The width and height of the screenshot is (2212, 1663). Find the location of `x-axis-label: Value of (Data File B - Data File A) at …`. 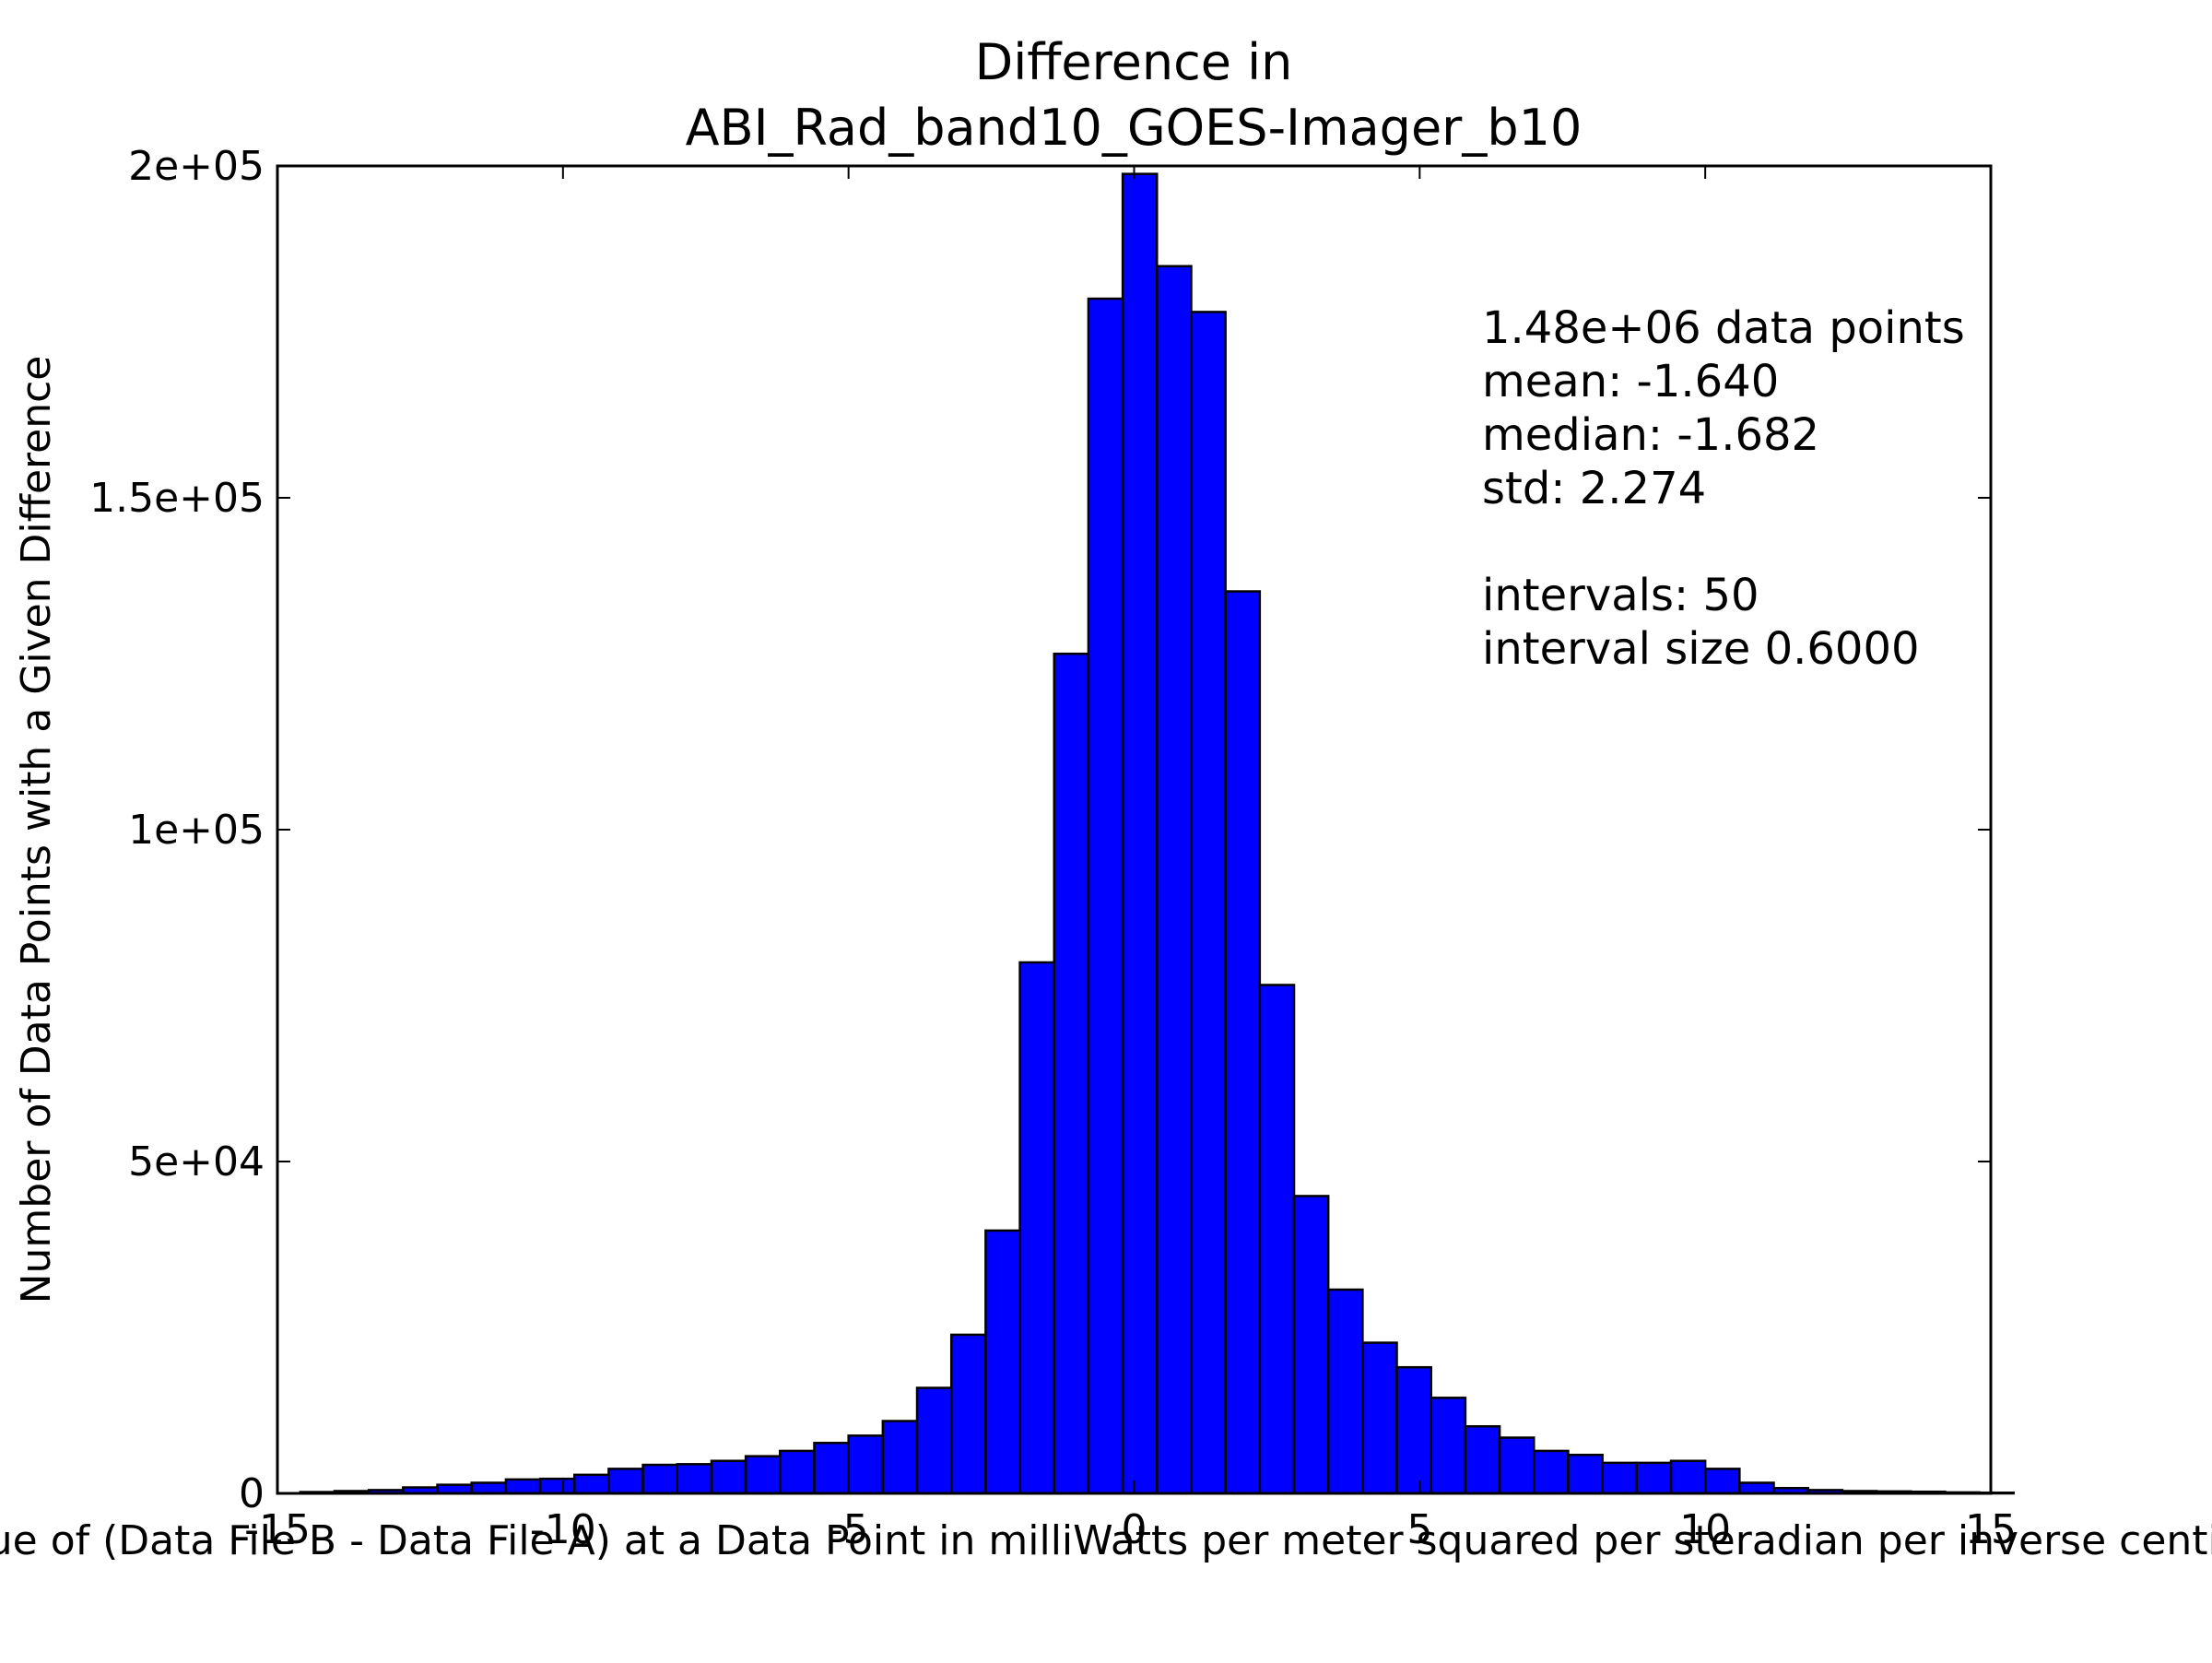

x-axis-label: Value of (Data File B - Data File A) at … is located at coordinates (1106, 1540).